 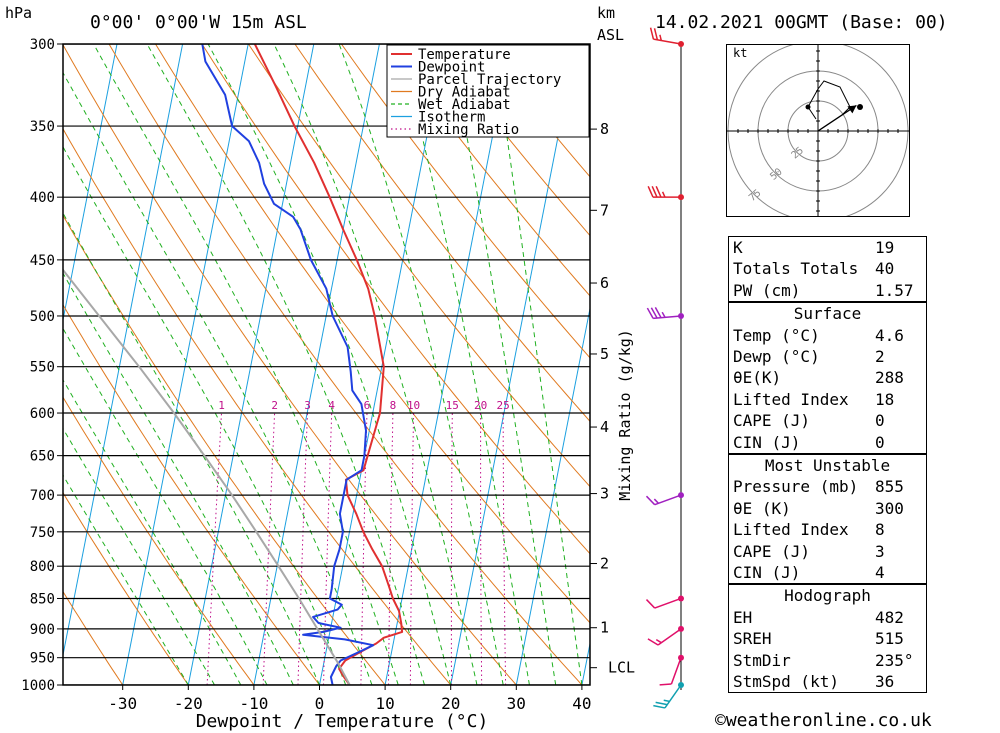 I want to click on stats-row: SREH 515, so click(x=828, y=638).